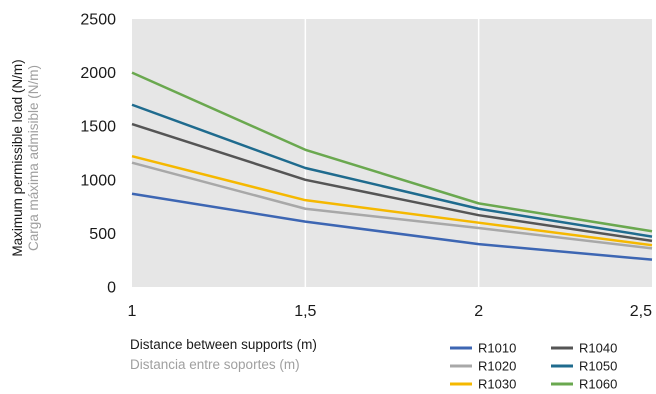 Image resolution: width=656 pixels, height=394 pixels. What do you see at coordinates (598, 384) in the screenshot?
I see `legend-label: R1060` at bounding box center [598, 384].